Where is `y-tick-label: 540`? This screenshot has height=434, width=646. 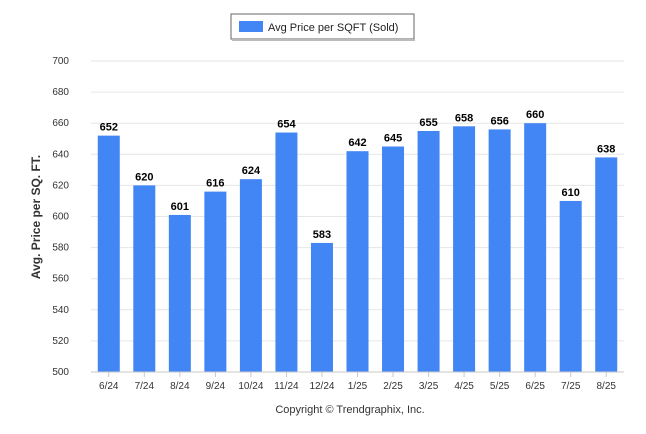
y-tick-label: 540 is located at coordinates (60, 310).